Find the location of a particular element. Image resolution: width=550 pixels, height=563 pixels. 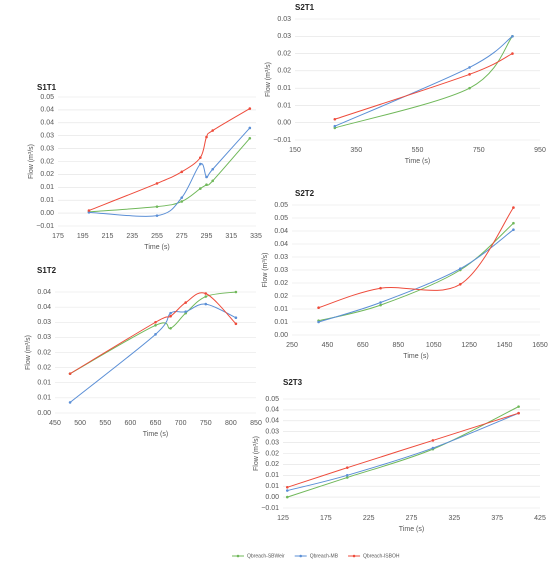

chart-title: S2T1 is located at coordinates (305, 7).